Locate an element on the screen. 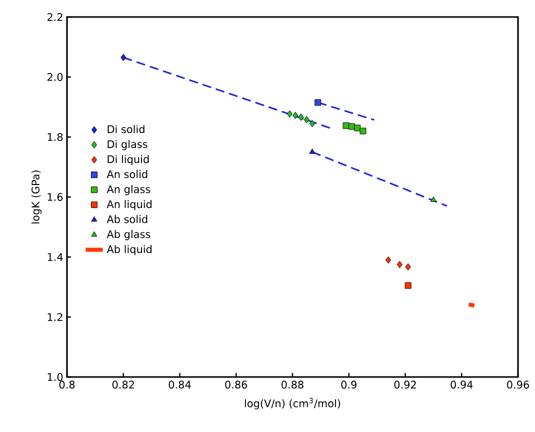 The width and height of the screenshot is (535, 432). legend-label: Ab solid is located at coordinates (127, 219).